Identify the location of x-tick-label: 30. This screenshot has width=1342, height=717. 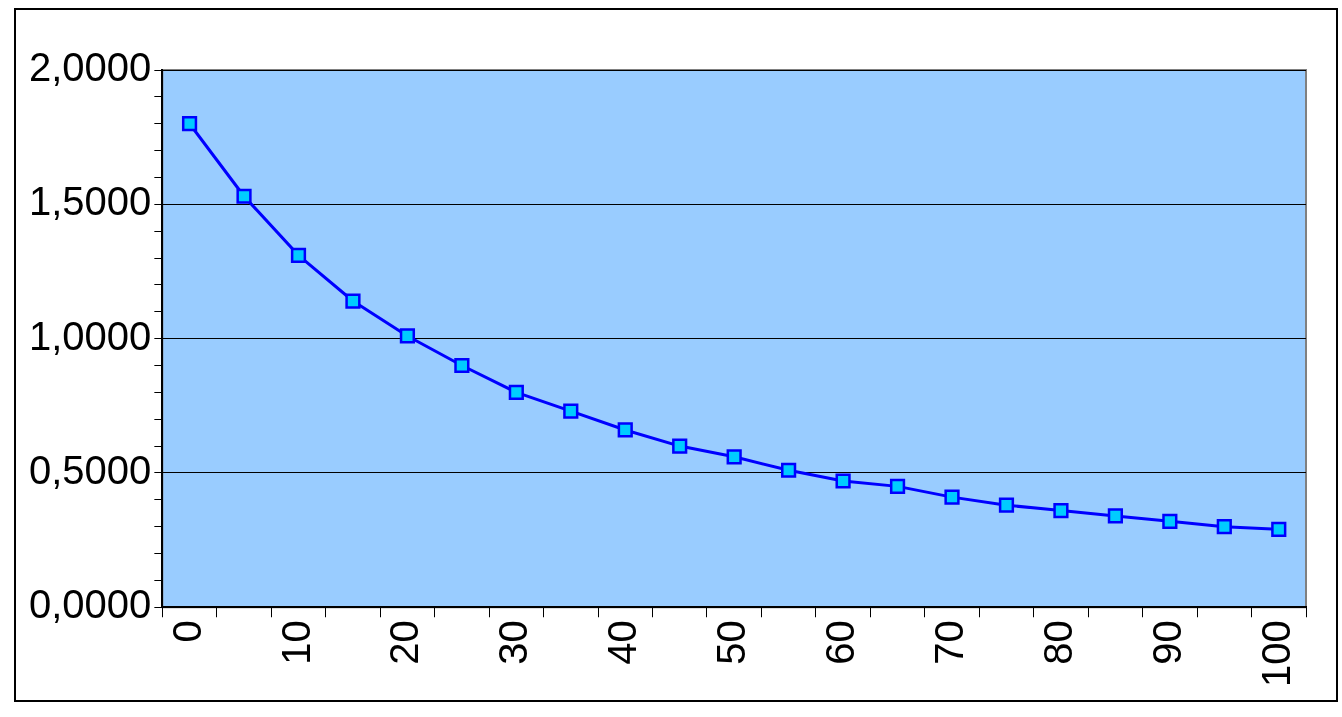
(513, 642).